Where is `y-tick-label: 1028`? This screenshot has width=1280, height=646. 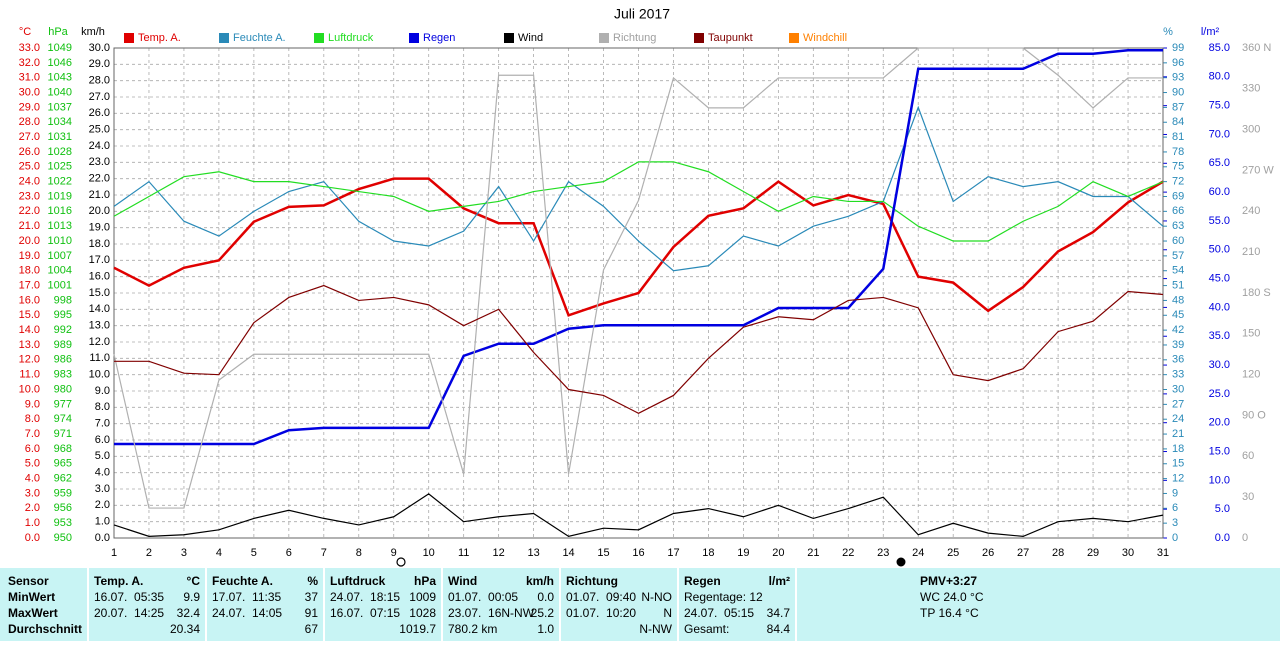 y-tick-label: 1028 is located at coordinates (60, 152).